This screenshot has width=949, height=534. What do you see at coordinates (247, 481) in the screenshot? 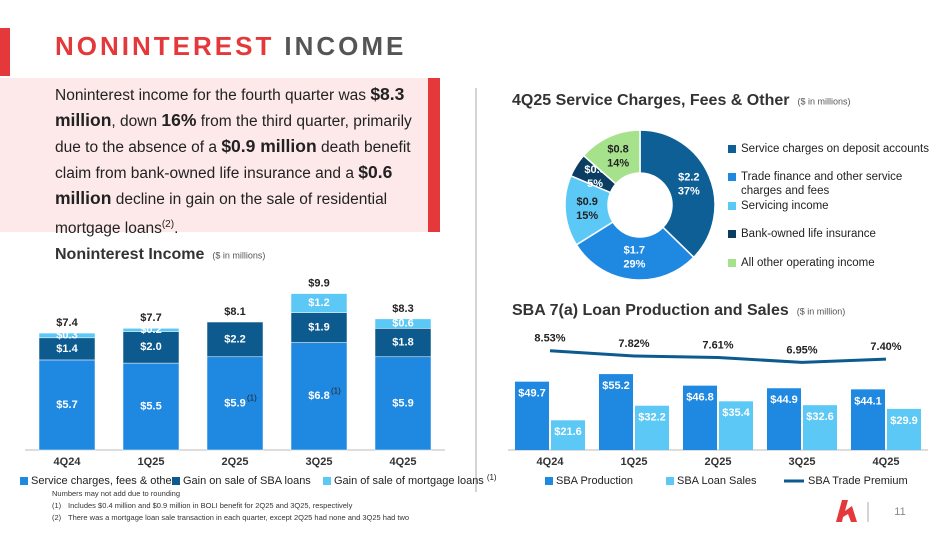
I see `legend-text: Gain on sale of SBA loans` at bounding box center [247, 481].